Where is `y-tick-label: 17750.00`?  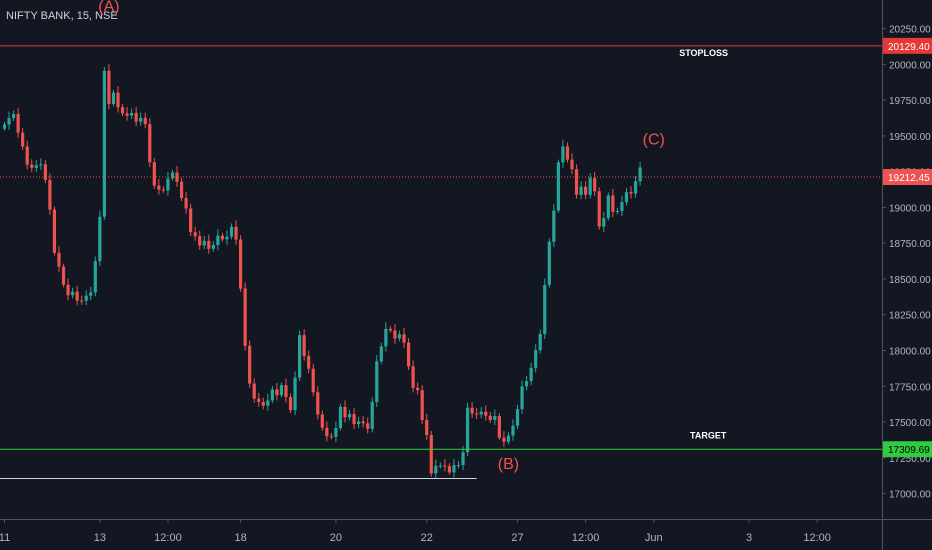
y-tick-label: 17750.00 is located at coordinates (910, 387).